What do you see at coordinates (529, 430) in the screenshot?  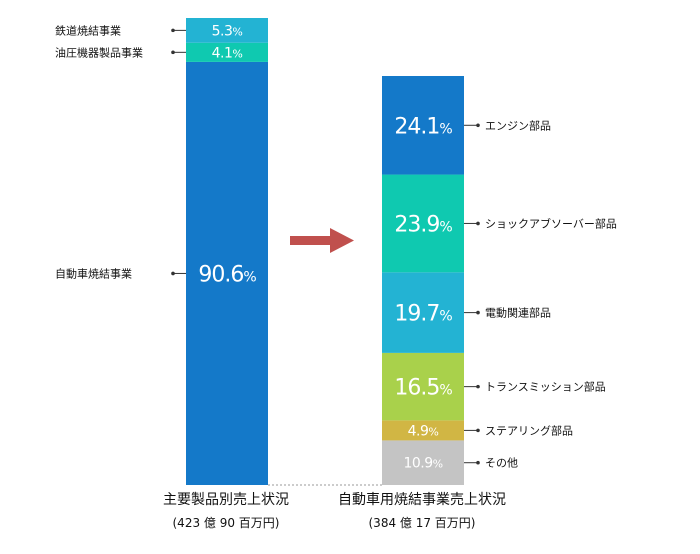 I see `bar1-category-label-1: ステアリング部品` at bounding box center [529, 430].